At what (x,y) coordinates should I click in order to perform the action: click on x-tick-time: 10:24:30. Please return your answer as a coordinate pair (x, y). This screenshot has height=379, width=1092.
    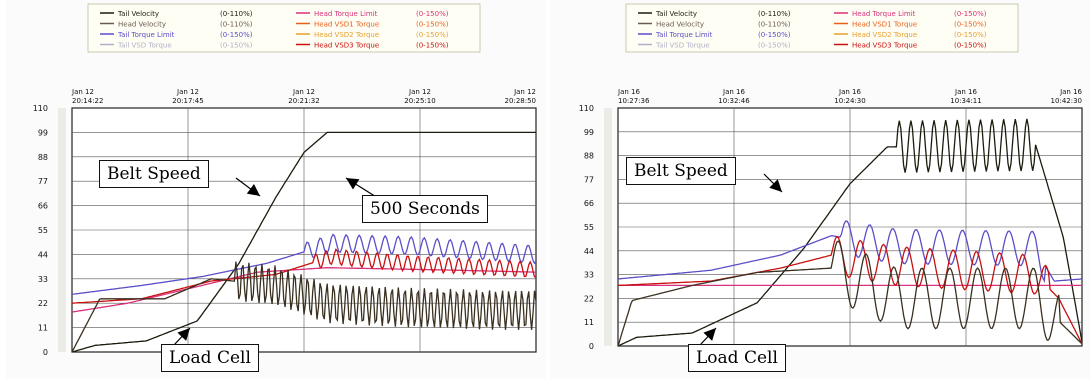
    Looking at the image, I should click on (849, 101).